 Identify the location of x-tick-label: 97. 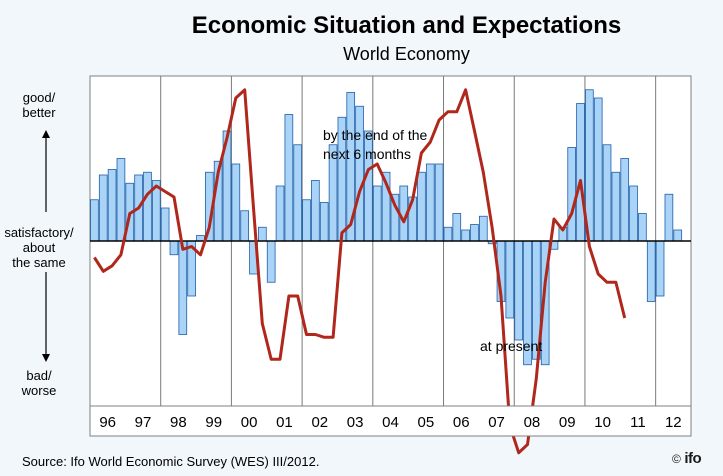
(143, 422).